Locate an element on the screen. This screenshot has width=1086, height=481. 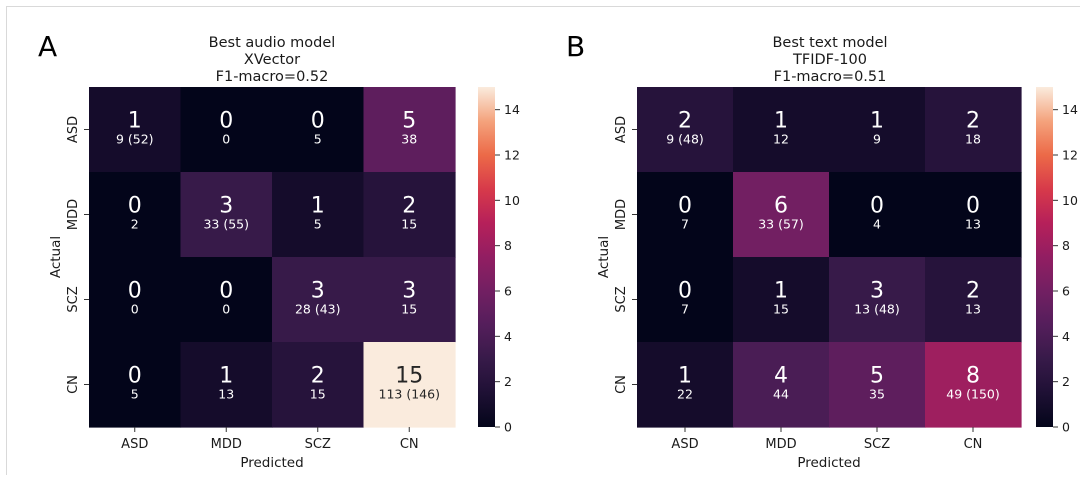
cell-count-label: 13 is located at coordinates (973, 224).